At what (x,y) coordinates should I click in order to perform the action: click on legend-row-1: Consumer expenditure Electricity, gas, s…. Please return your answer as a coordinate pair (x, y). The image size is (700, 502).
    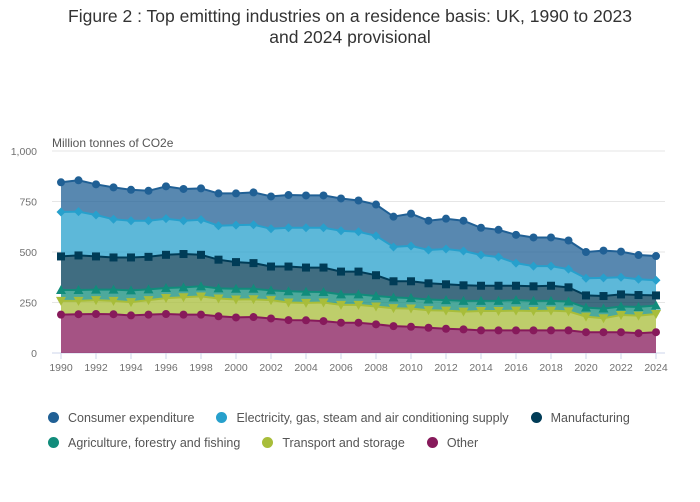
    Looking at the image, I should click on (368, 417).